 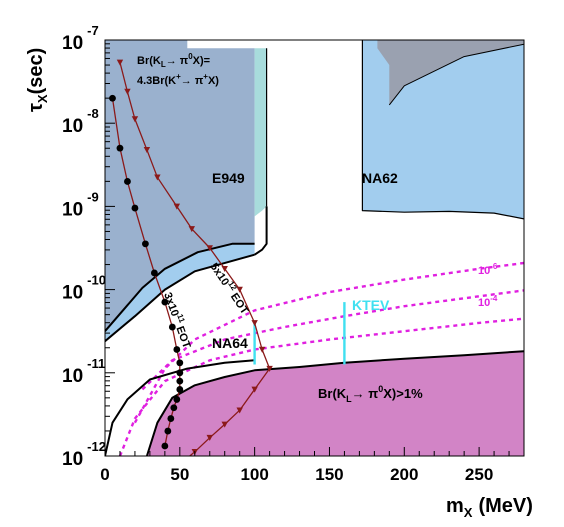 I want to click on x-axis-label: mX (MeV), so click(x=489, y=507).